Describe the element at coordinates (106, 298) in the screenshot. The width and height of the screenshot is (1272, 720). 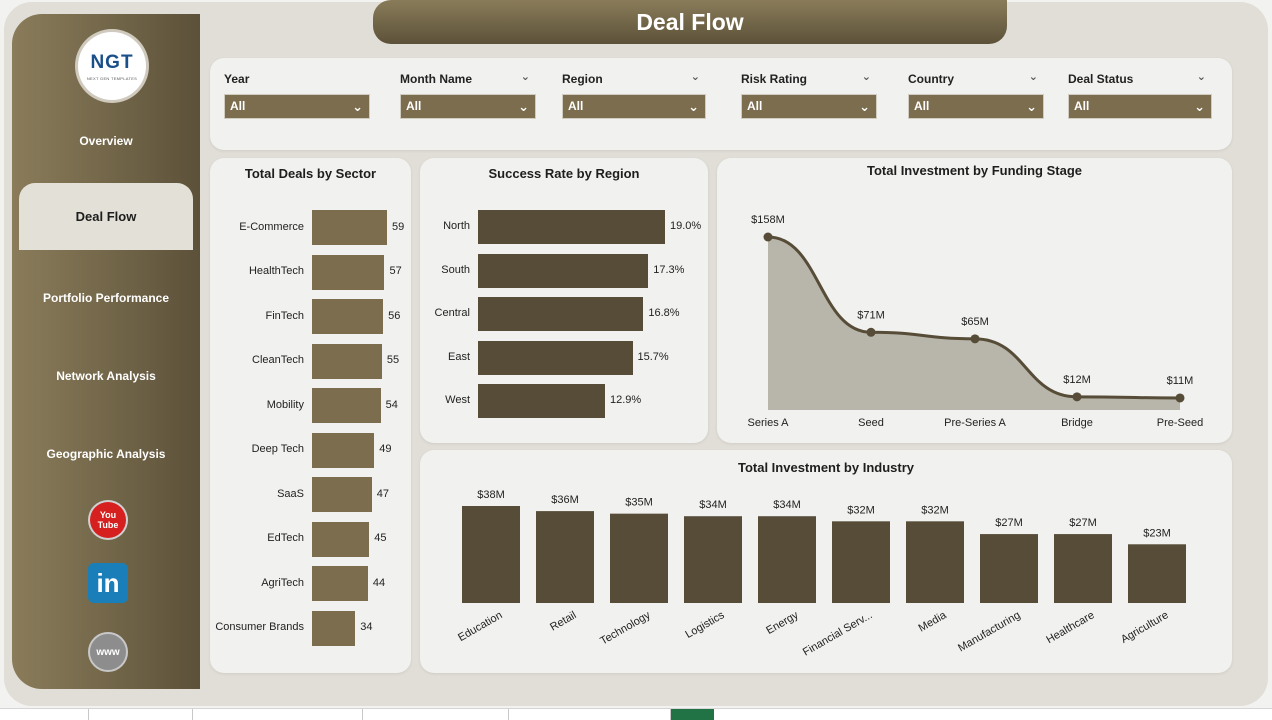
I see `nav-portfolio-performance: Portfolio Performance` at that location.